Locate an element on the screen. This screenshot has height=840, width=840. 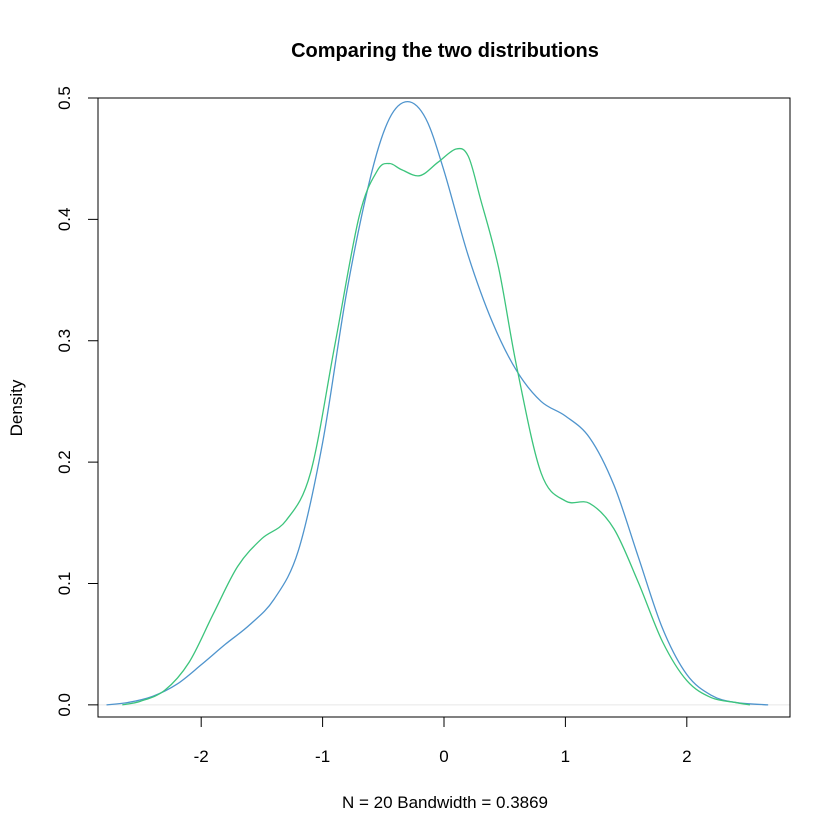
y-tick-label: 0.2 is located at coordinates (64, 462).